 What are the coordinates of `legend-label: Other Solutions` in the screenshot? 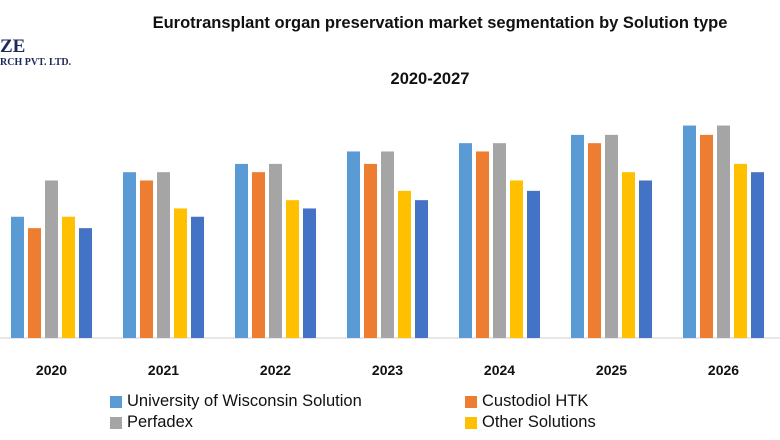 It's located at (539, 422).